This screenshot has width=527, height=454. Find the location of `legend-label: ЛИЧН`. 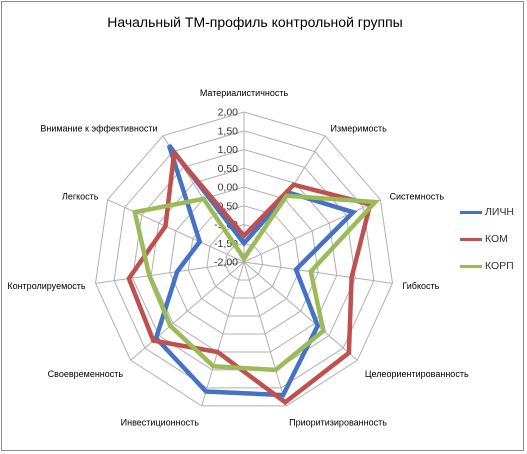

legend-label: ЛИЧН is located at coordinates (500, 212).